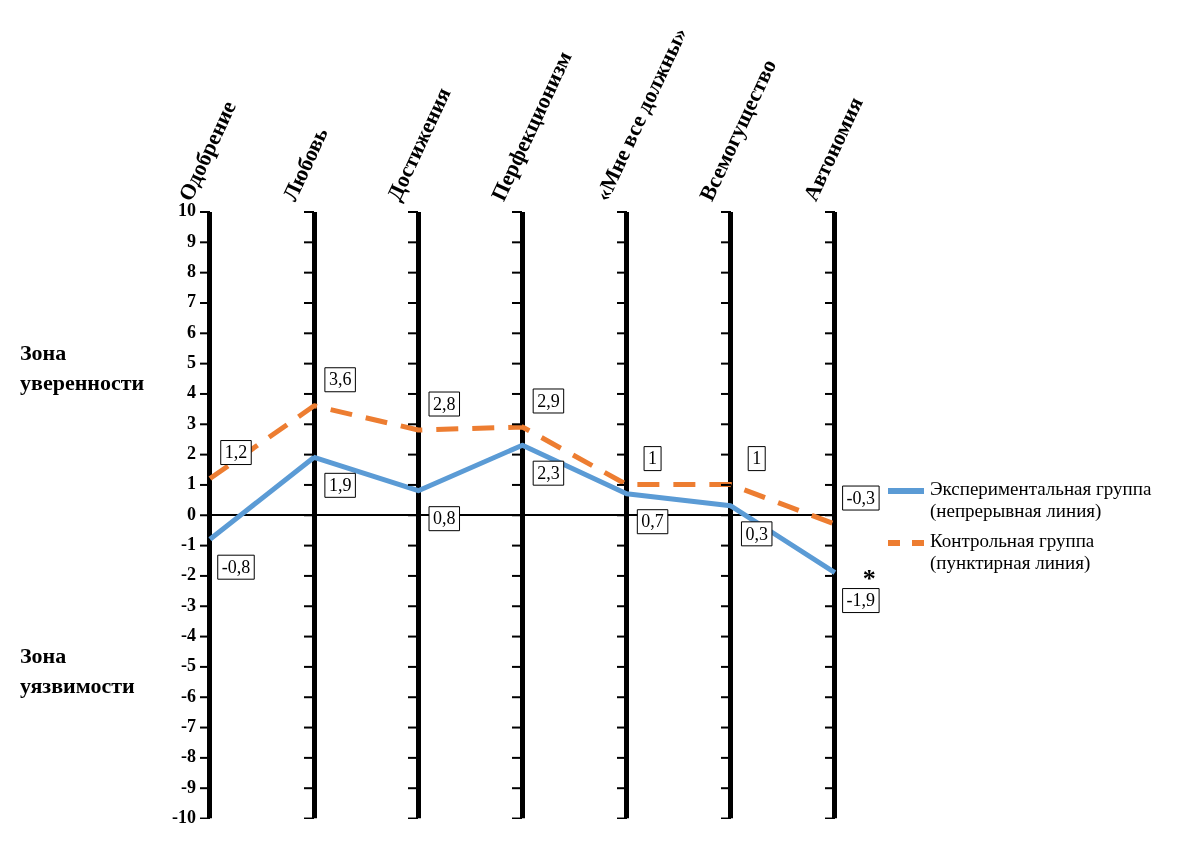 Image resolution: width=1201 pixels, height=847 pixels. Describe the element at coordinates (444, 403) in the screenshot. I see `data-label: 2,8` at that location.